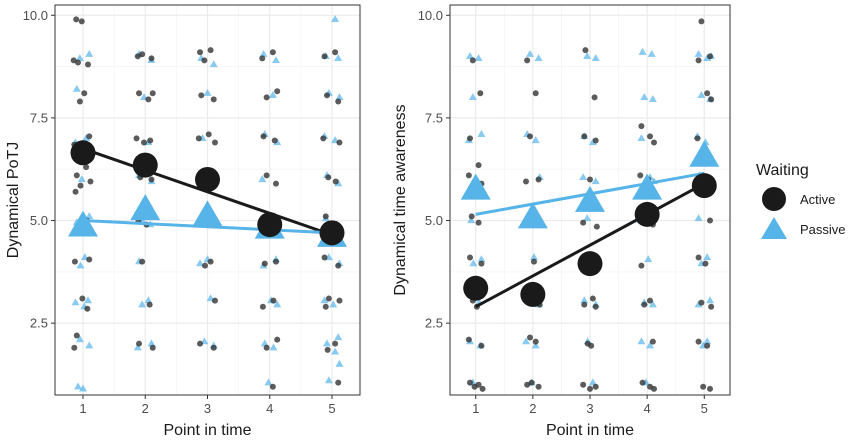 Image resolution: width=850 pixels, height=441 pixels. I want to click on y-tick-label: 10.0, so click(430, 15).